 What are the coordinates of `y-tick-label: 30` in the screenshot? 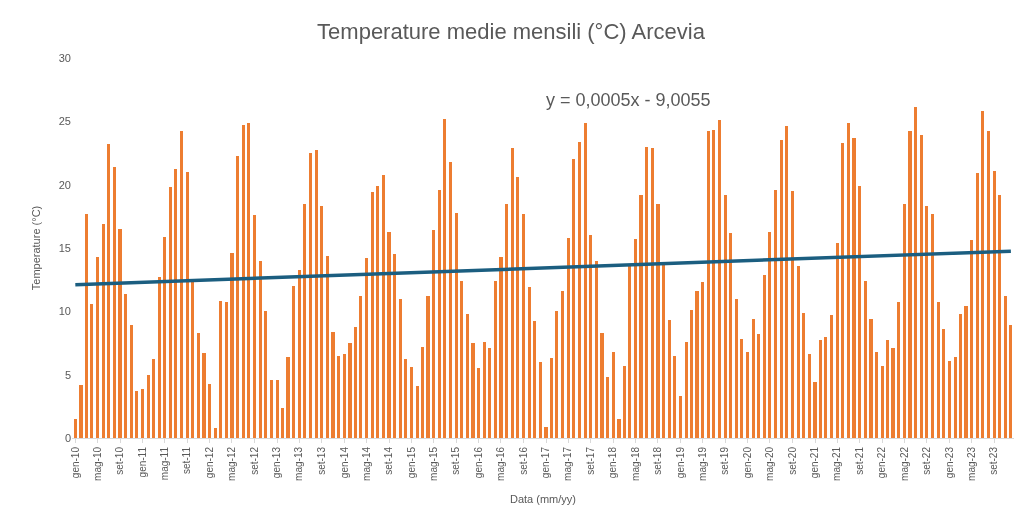 It's located at (64, 57).